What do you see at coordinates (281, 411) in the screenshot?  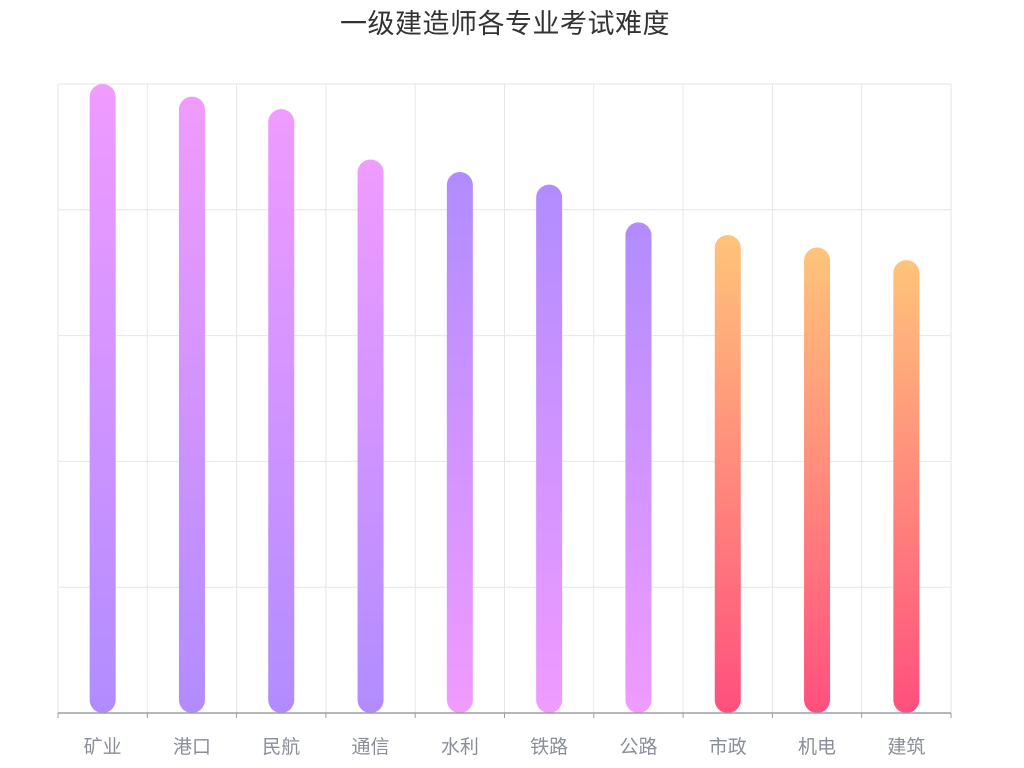 I see `bar-民航` at bounding box center [281, 411].